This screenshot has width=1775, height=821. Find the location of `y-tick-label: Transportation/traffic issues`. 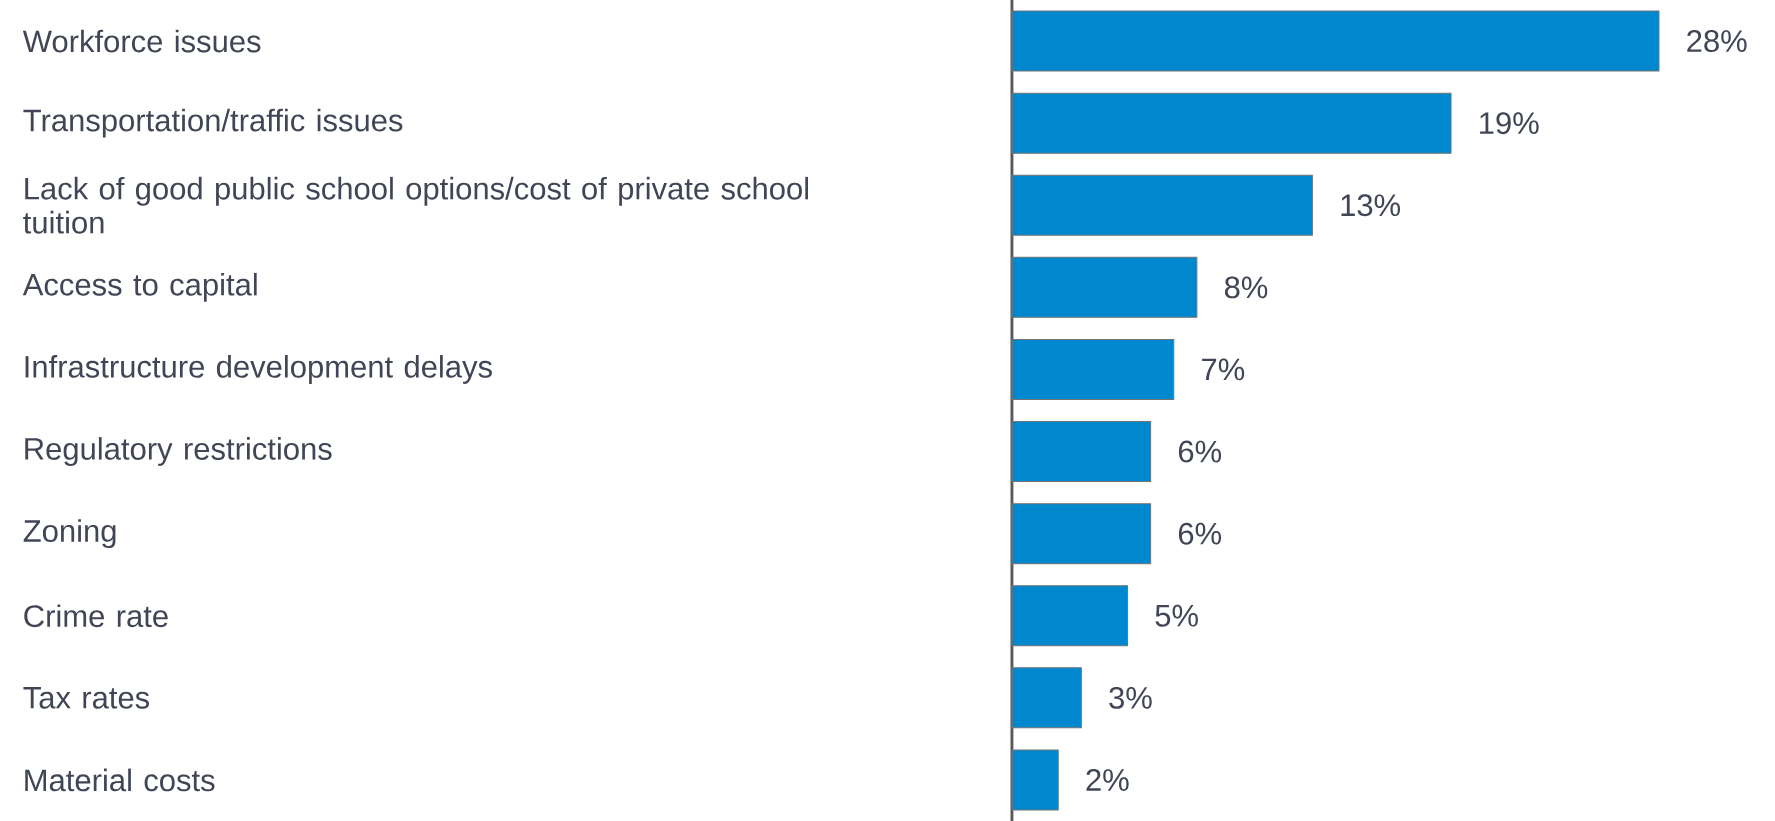

y-tick-label: Transportation/traffic issues is located at coordinates (213, 123).